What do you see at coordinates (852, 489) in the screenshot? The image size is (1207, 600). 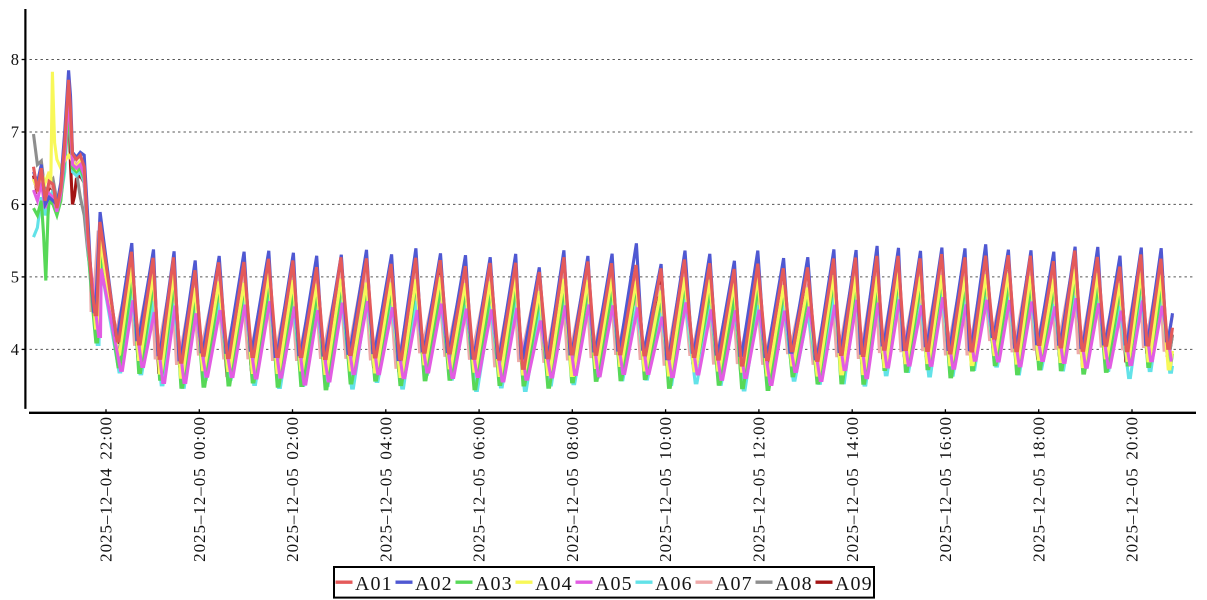 I see `svg-text: 2025–12–05 14:00` at bounding box center [852, 489].